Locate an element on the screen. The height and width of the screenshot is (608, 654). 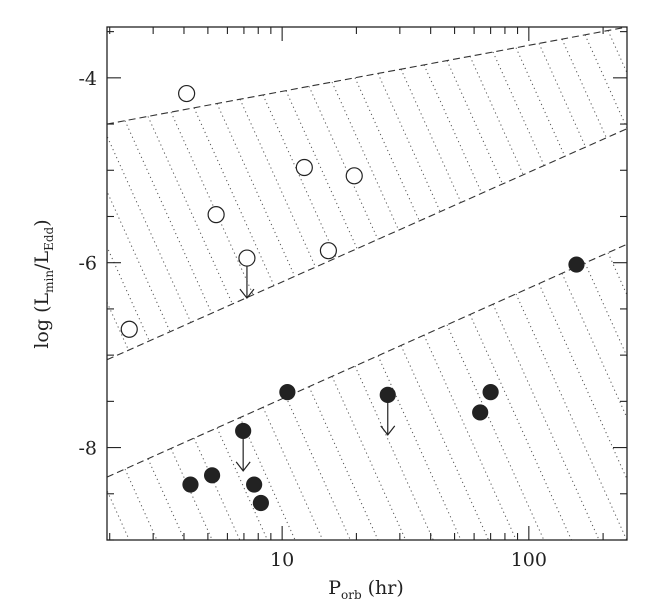
y-axis-label: log (Lmin/LEdd) is located at coordinates (43, 283).